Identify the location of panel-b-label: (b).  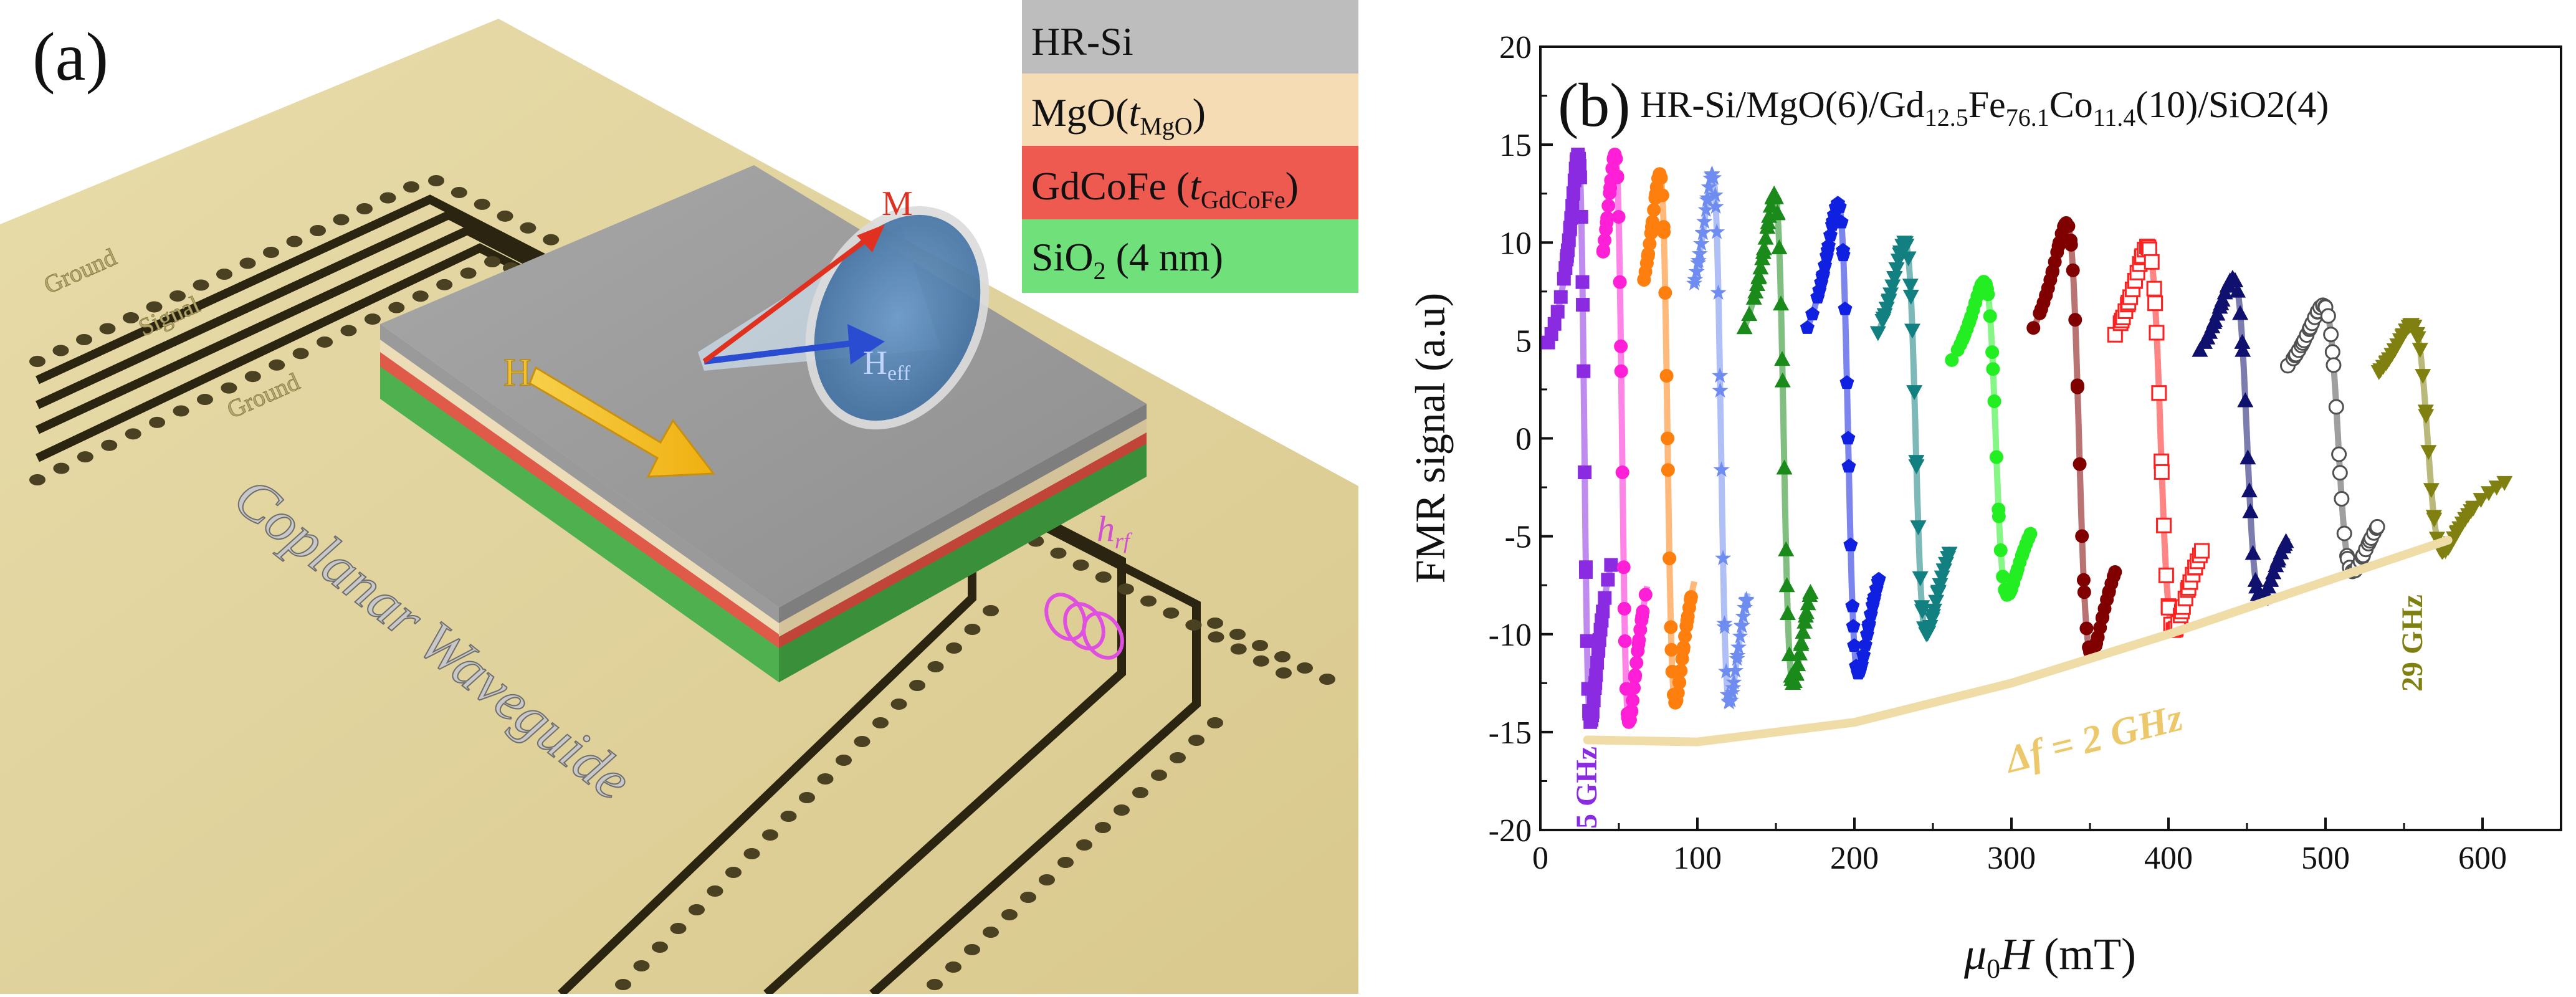
(1594, 105).